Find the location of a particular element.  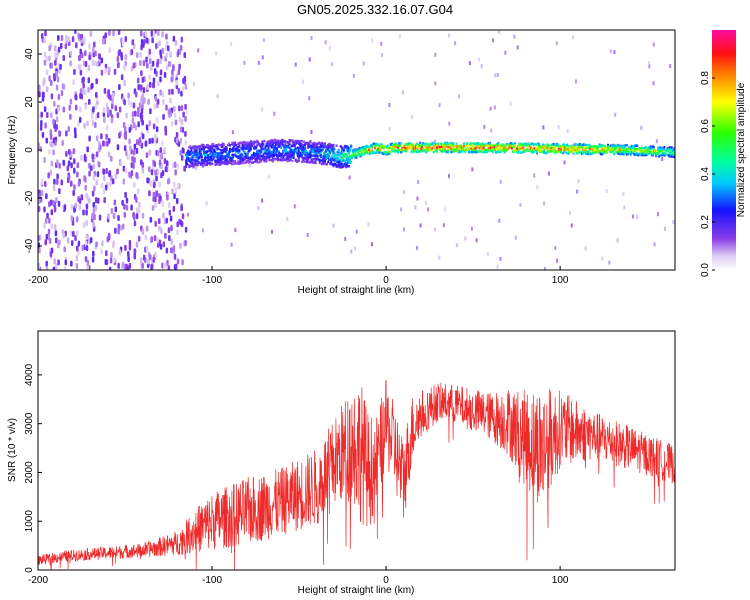

snr-x-tick-label: -100 is located at coordinates (212, 580).